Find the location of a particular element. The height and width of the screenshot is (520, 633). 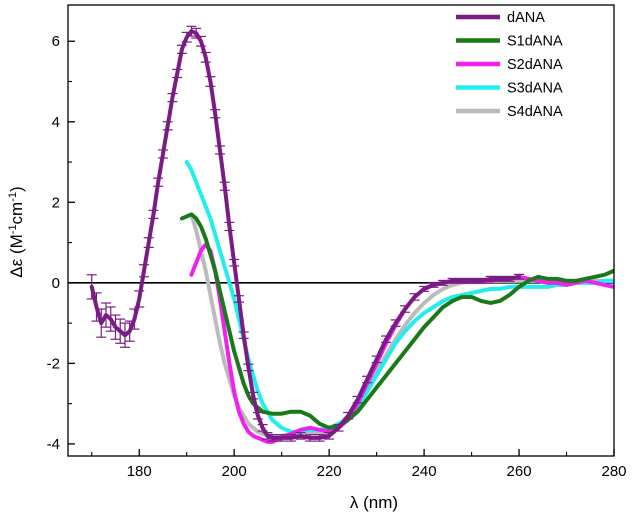

x-tick-label: 220 is located at coordinates (329, 471).